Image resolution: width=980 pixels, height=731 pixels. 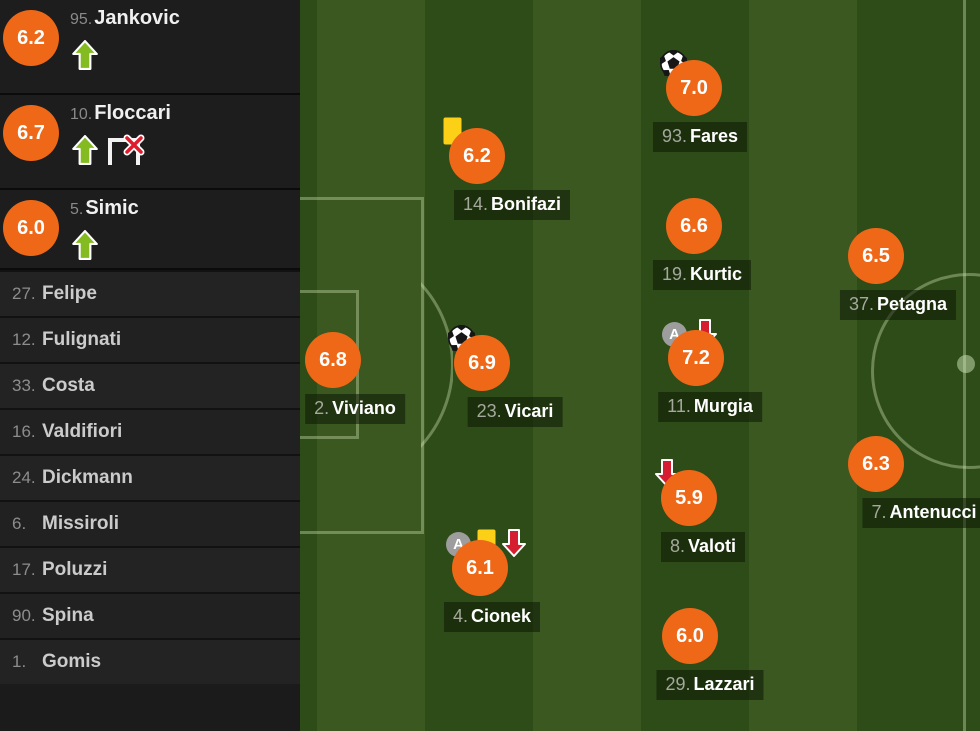 I want to click on player-name-line: 95. Jankovic, so click(x=185, y=18).